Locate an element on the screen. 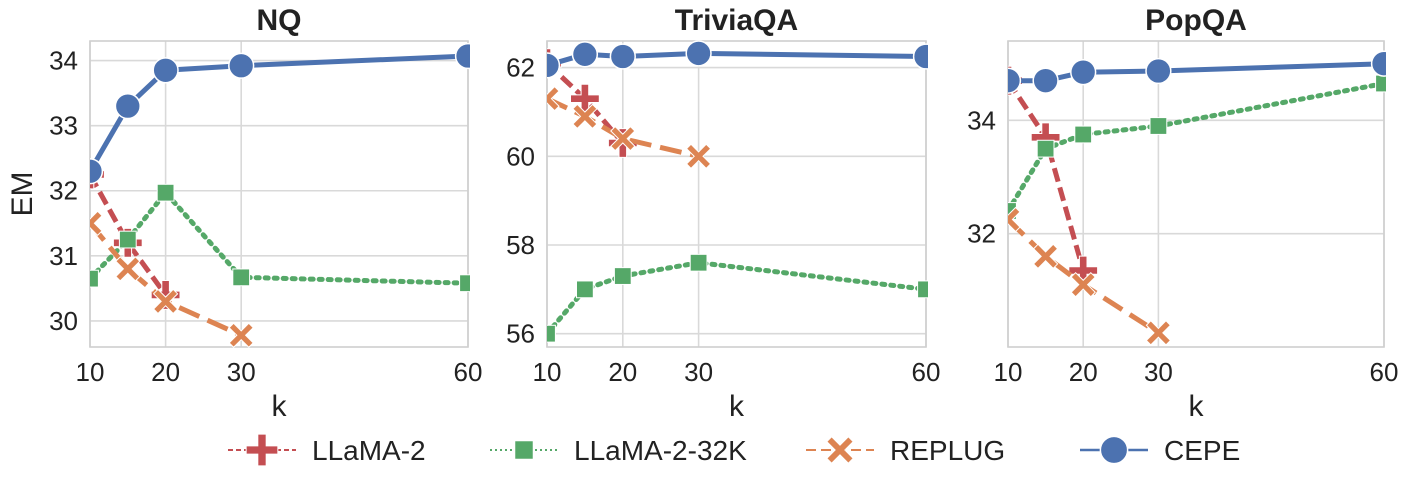  y-tick-label: 31 is located at coordinates (63, 256).